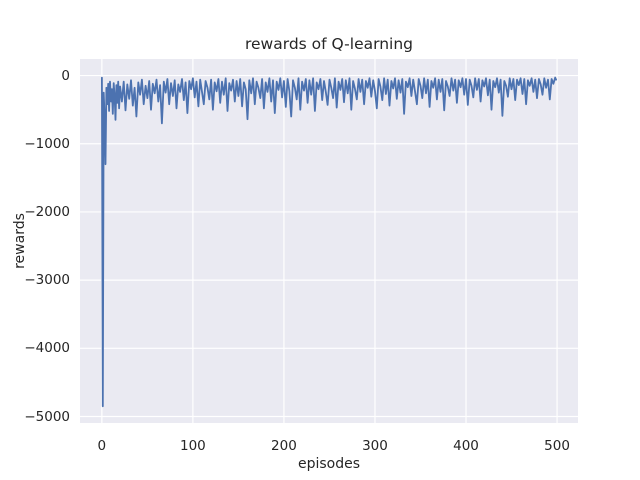 Image resolution: width=640 pixels, height=480 pixels. What do you see at coordinates (102, 446) in the screenshot?
I see `x-tick-label: 0` at bounding box center [102, 446].